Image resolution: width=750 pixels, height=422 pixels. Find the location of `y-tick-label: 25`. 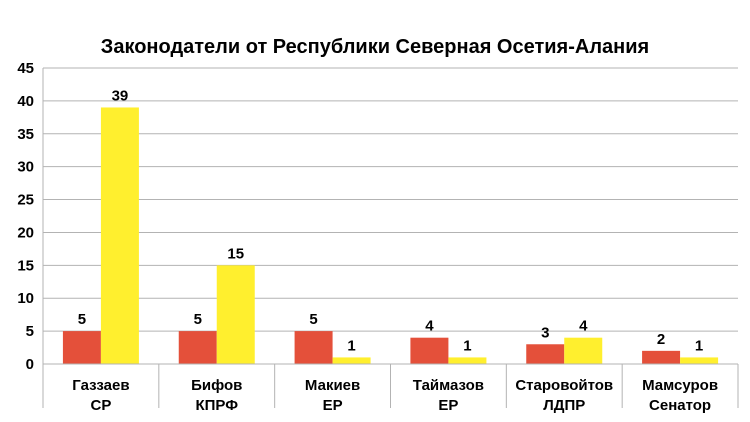

y-tick-label: 25 is located at coordinates (25, 200).